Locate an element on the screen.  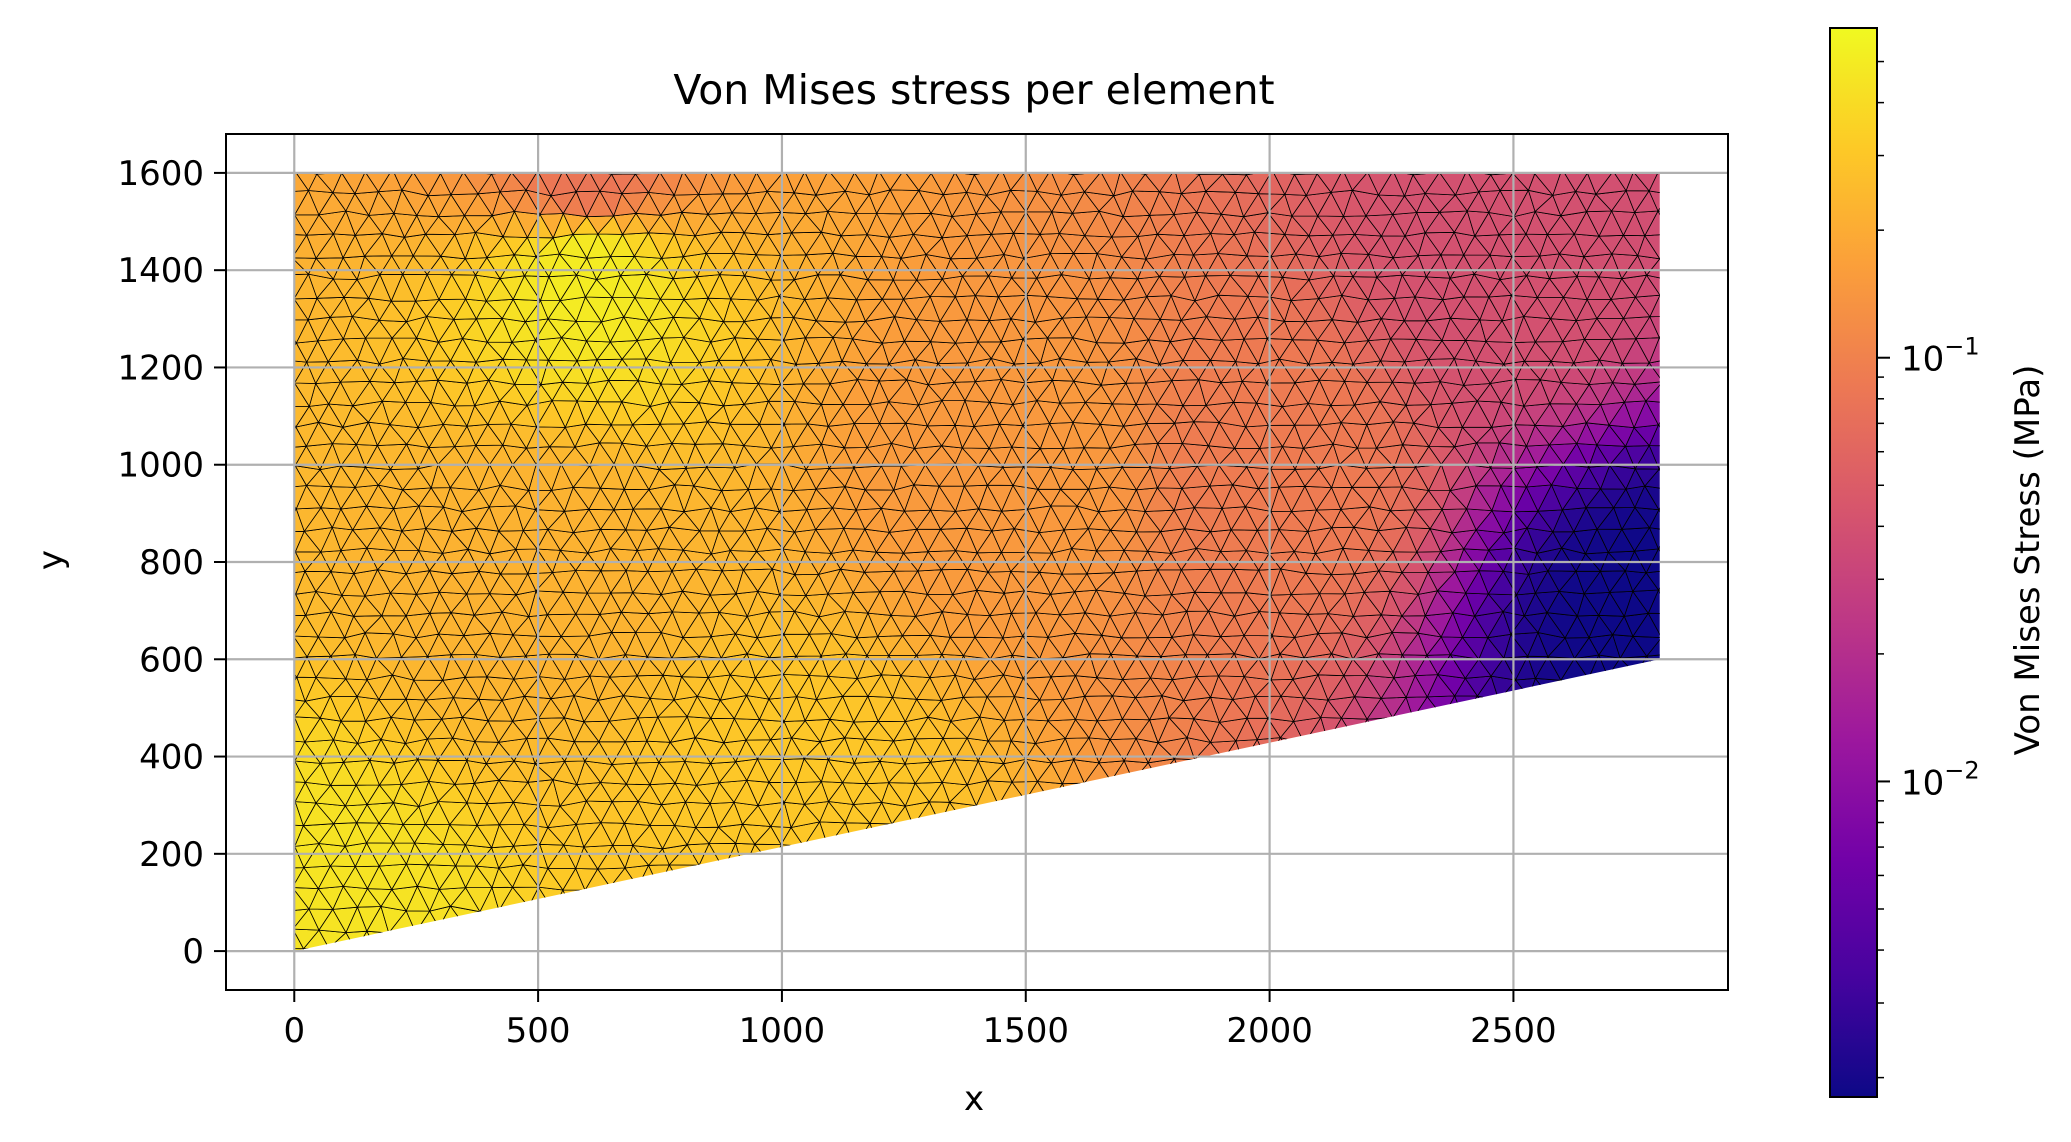
colorbar-tick-label: 10−2 is located at coordinates (1940, 779).